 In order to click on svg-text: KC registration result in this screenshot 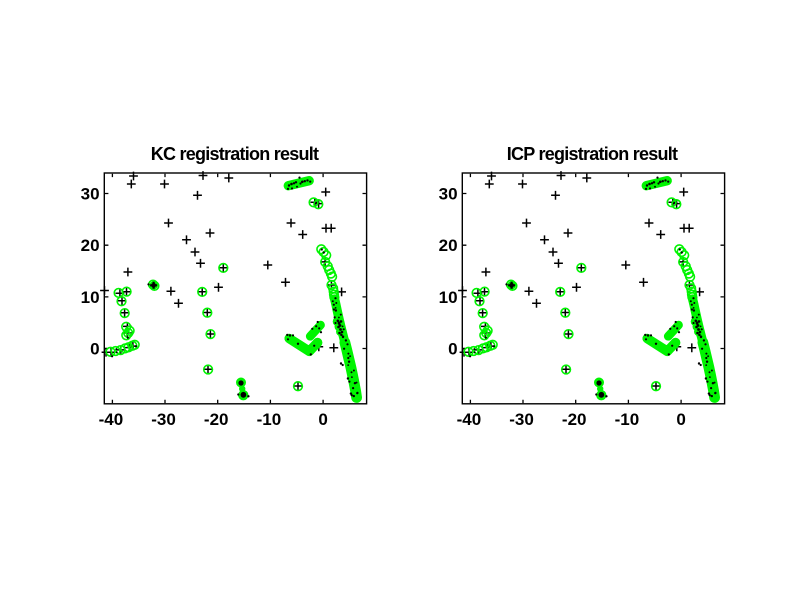, I will do `click(235, 154)`.